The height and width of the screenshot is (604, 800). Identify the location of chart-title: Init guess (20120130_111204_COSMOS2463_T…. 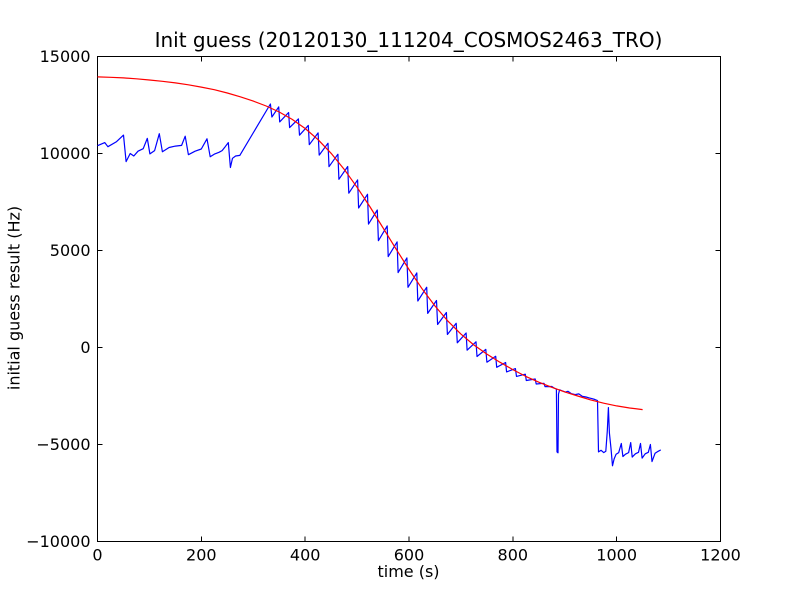
(408, 40).